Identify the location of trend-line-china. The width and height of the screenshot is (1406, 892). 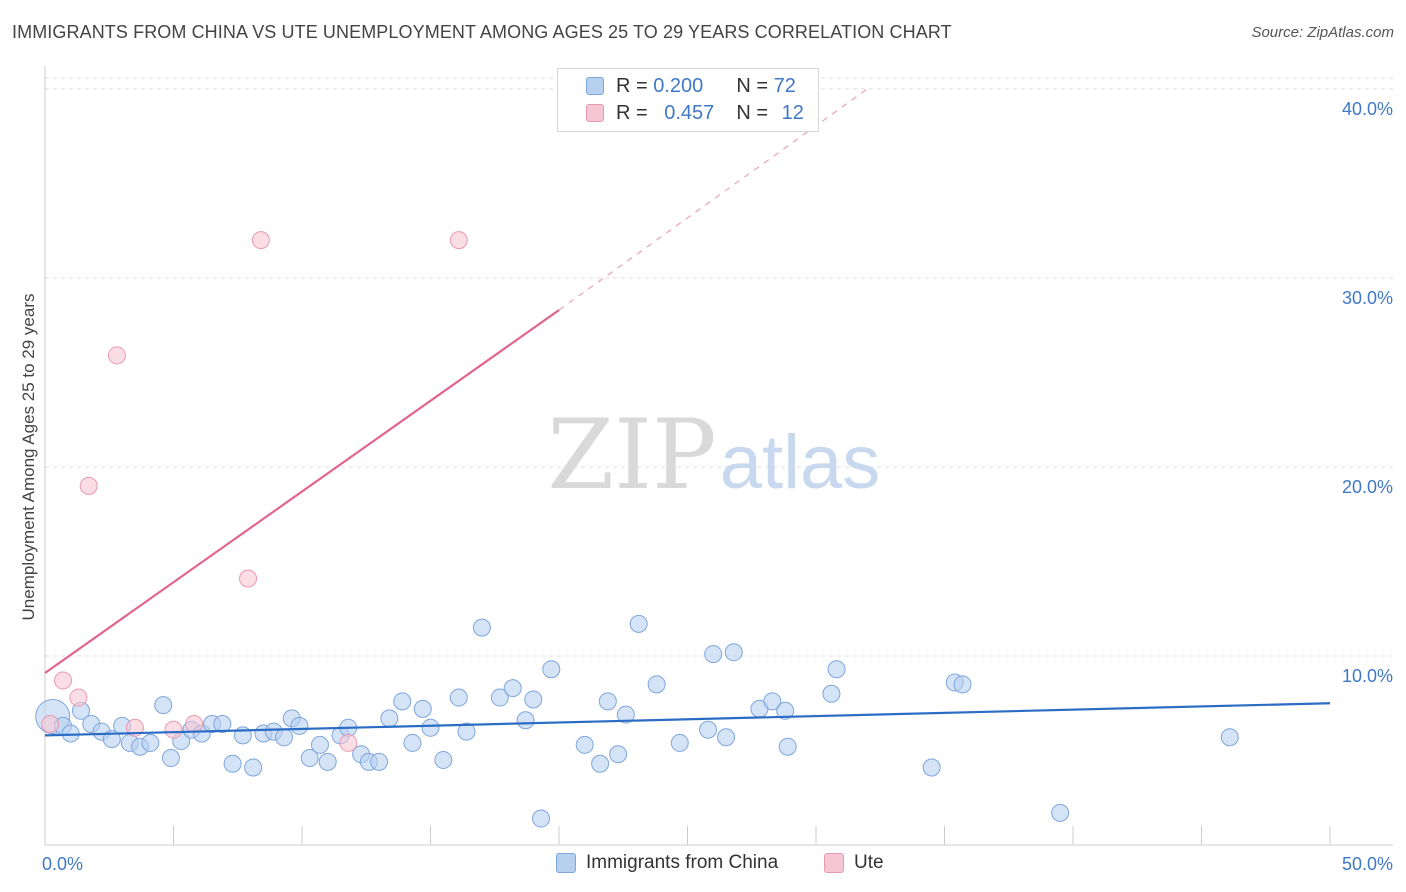
(687, 719).